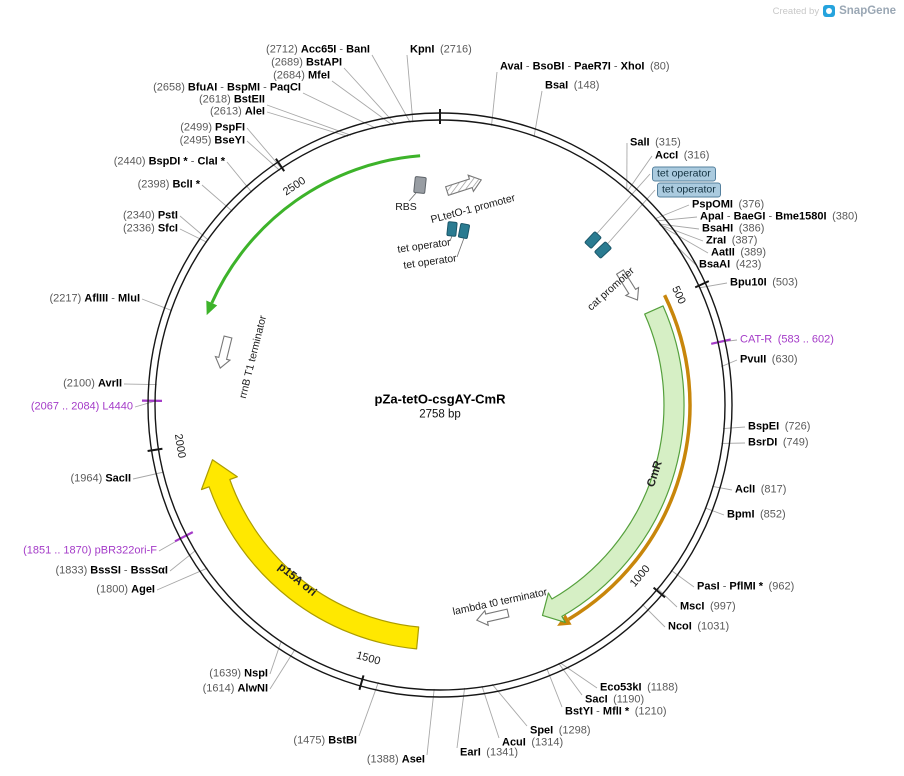 The width and height of the screenshot is (904, 776). What do you see at coordinates (629, 457) in the screenshot?
I see `gene-arc-orange` at bounding box center [629, 457].